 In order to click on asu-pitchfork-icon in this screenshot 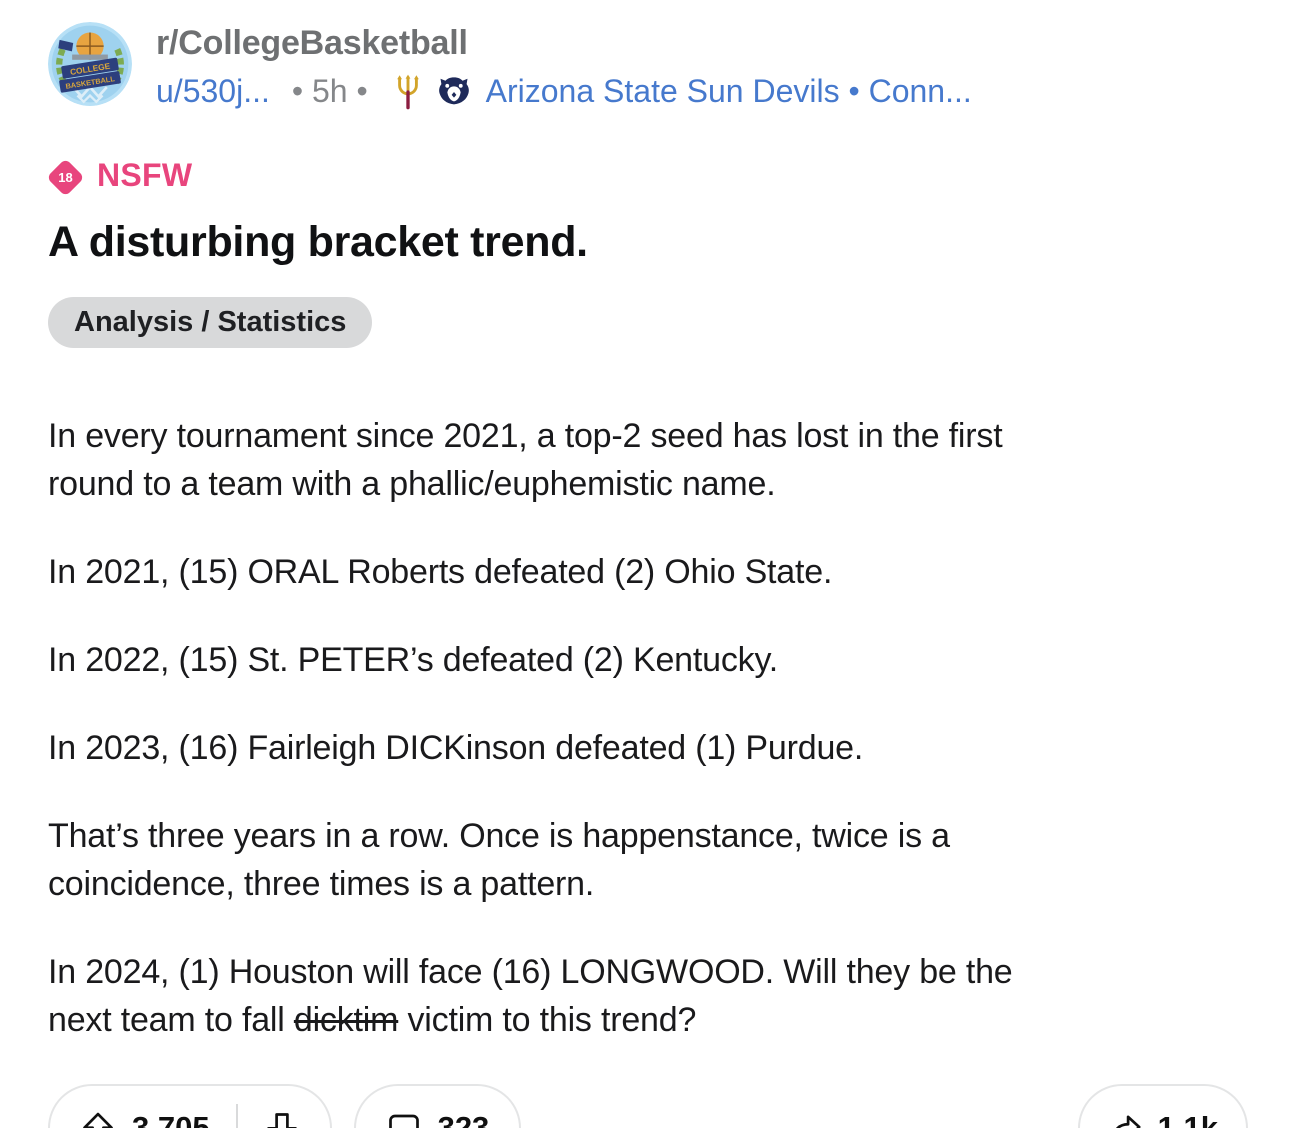, I will do `click(407, 91)`.